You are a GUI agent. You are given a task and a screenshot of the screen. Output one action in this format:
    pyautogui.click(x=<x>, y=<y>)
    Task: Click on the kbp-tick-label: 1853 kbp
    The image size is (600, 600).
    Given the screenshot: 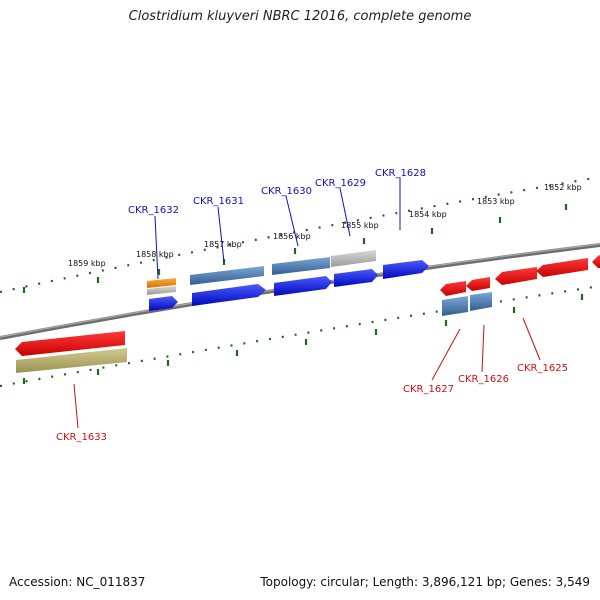 What is the action you would take?
    pyautogui.click(x=496, y=201)
    